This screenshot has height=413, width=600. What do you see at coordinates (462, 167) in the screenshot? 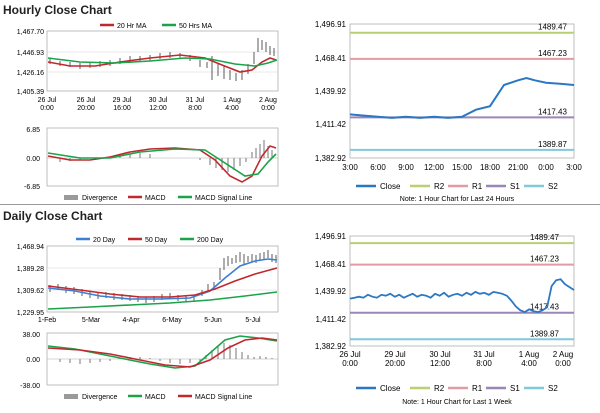
I see `x-tick-label: 15:00` at bounding box center [462, 167].